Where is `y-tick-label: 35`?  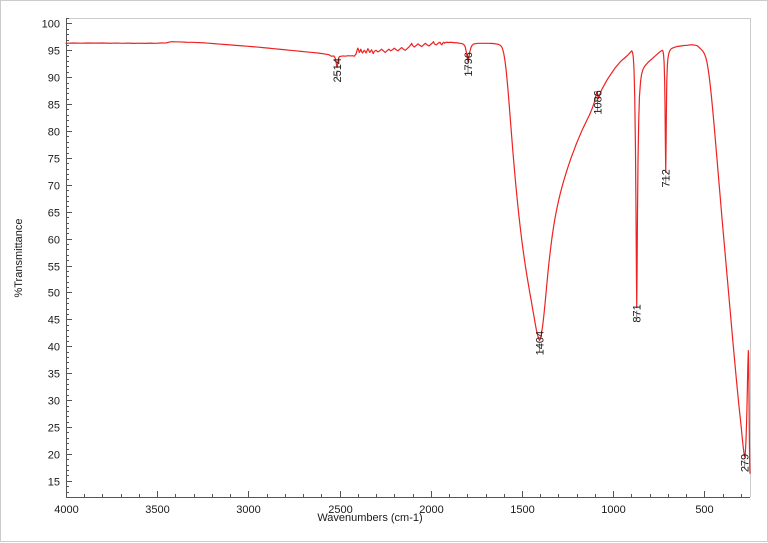
y-tick-label: 35 is located at coordinates (54, 375).